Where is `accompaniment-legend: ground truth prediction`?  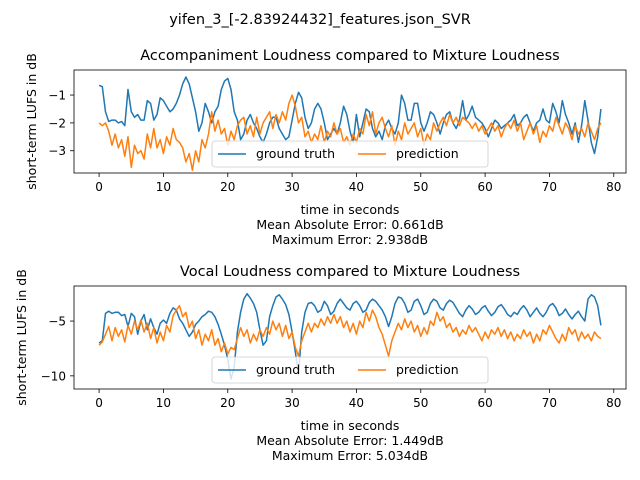 accompaniment-legend: ground truth prediction is located at coordinates (350, 154).